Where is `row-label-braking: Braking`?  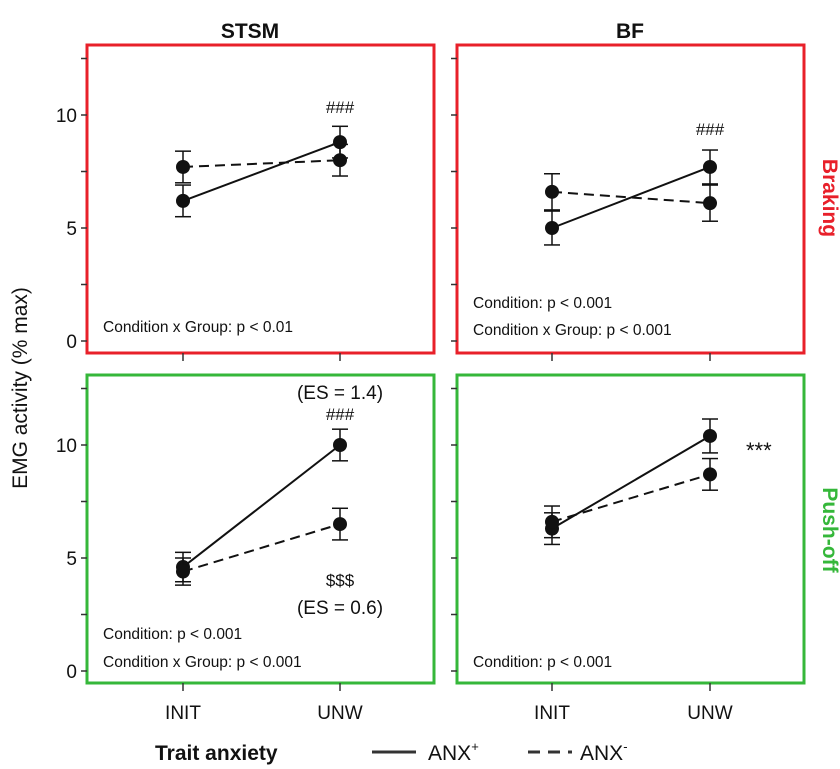
row-label-braking: Braking is located at coordinates (829, 198).